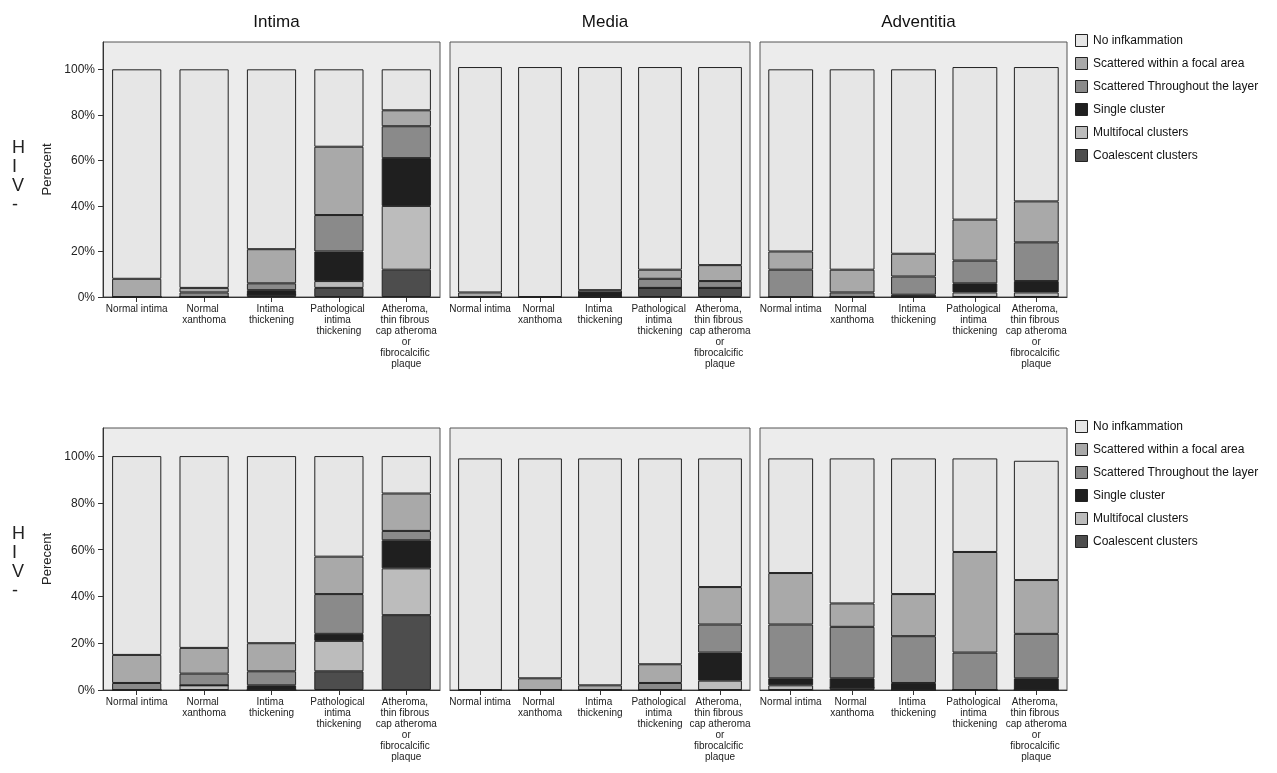 The height and width of the screenshot is (773, 1277). Describe the element at coordinates (605, 21) in the screenshot. I see `chart-title: Media` at that location.